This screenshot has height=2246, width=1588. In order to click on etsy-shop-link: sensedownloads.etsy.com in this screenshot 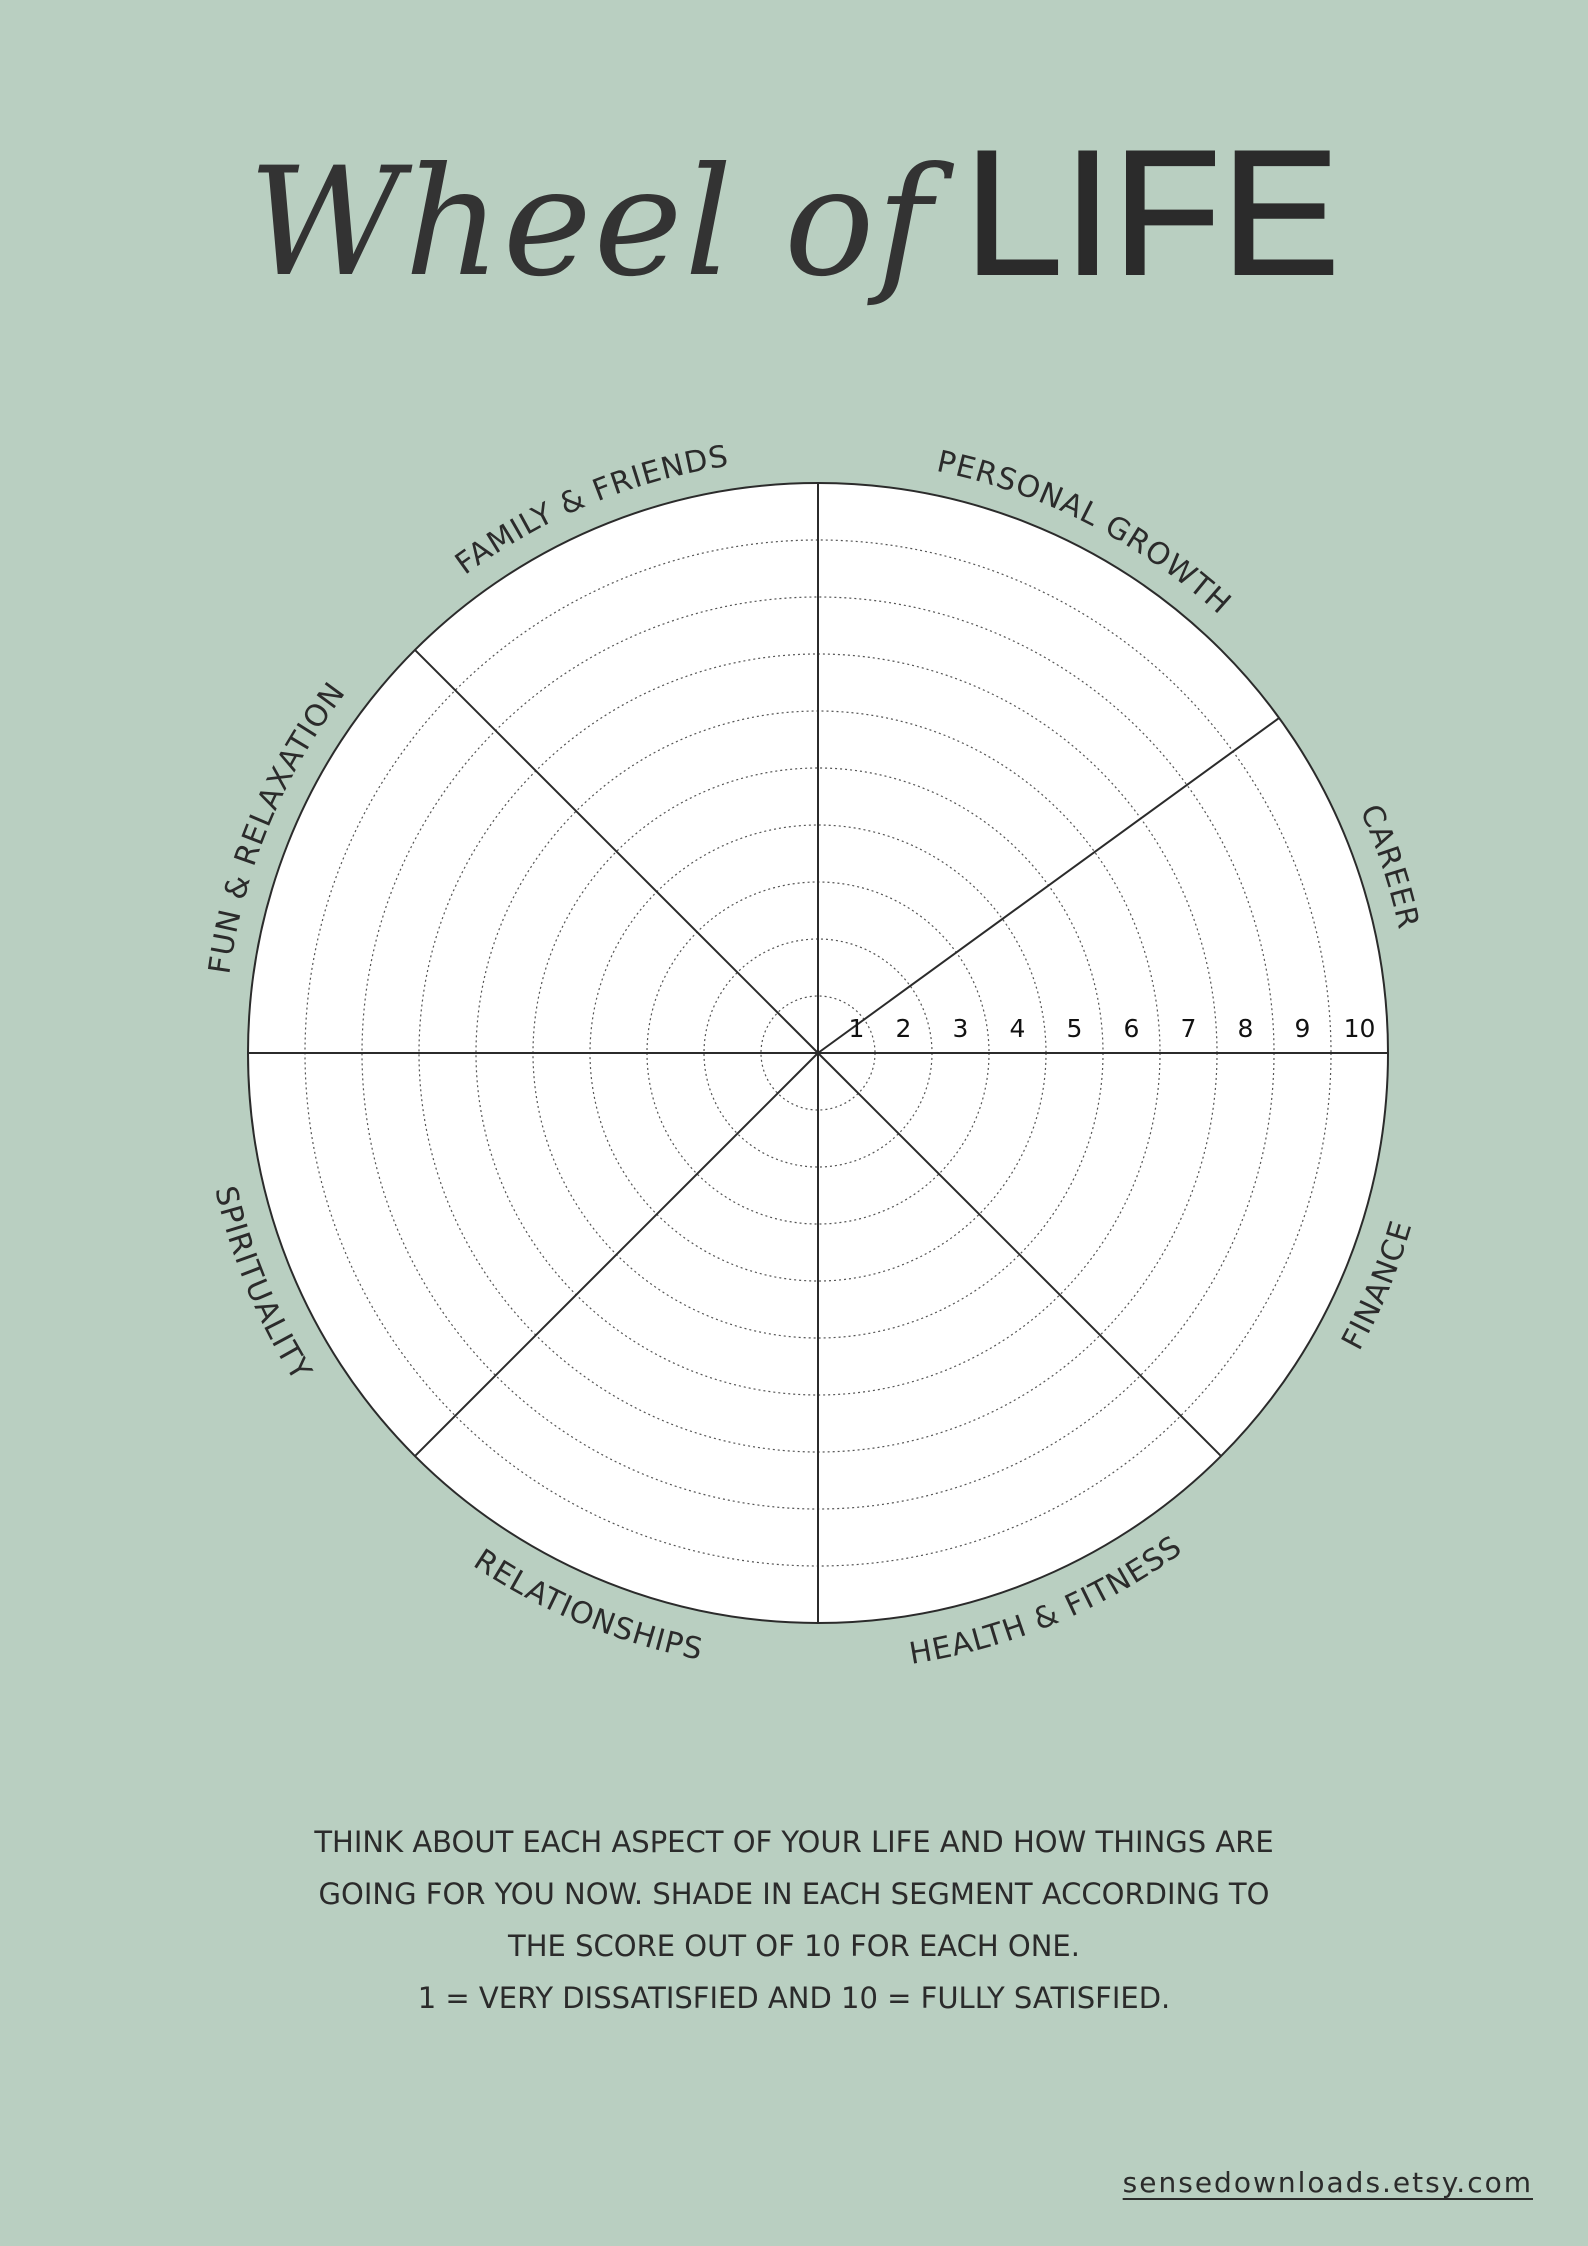, I will do `click(1327, 2182)`.